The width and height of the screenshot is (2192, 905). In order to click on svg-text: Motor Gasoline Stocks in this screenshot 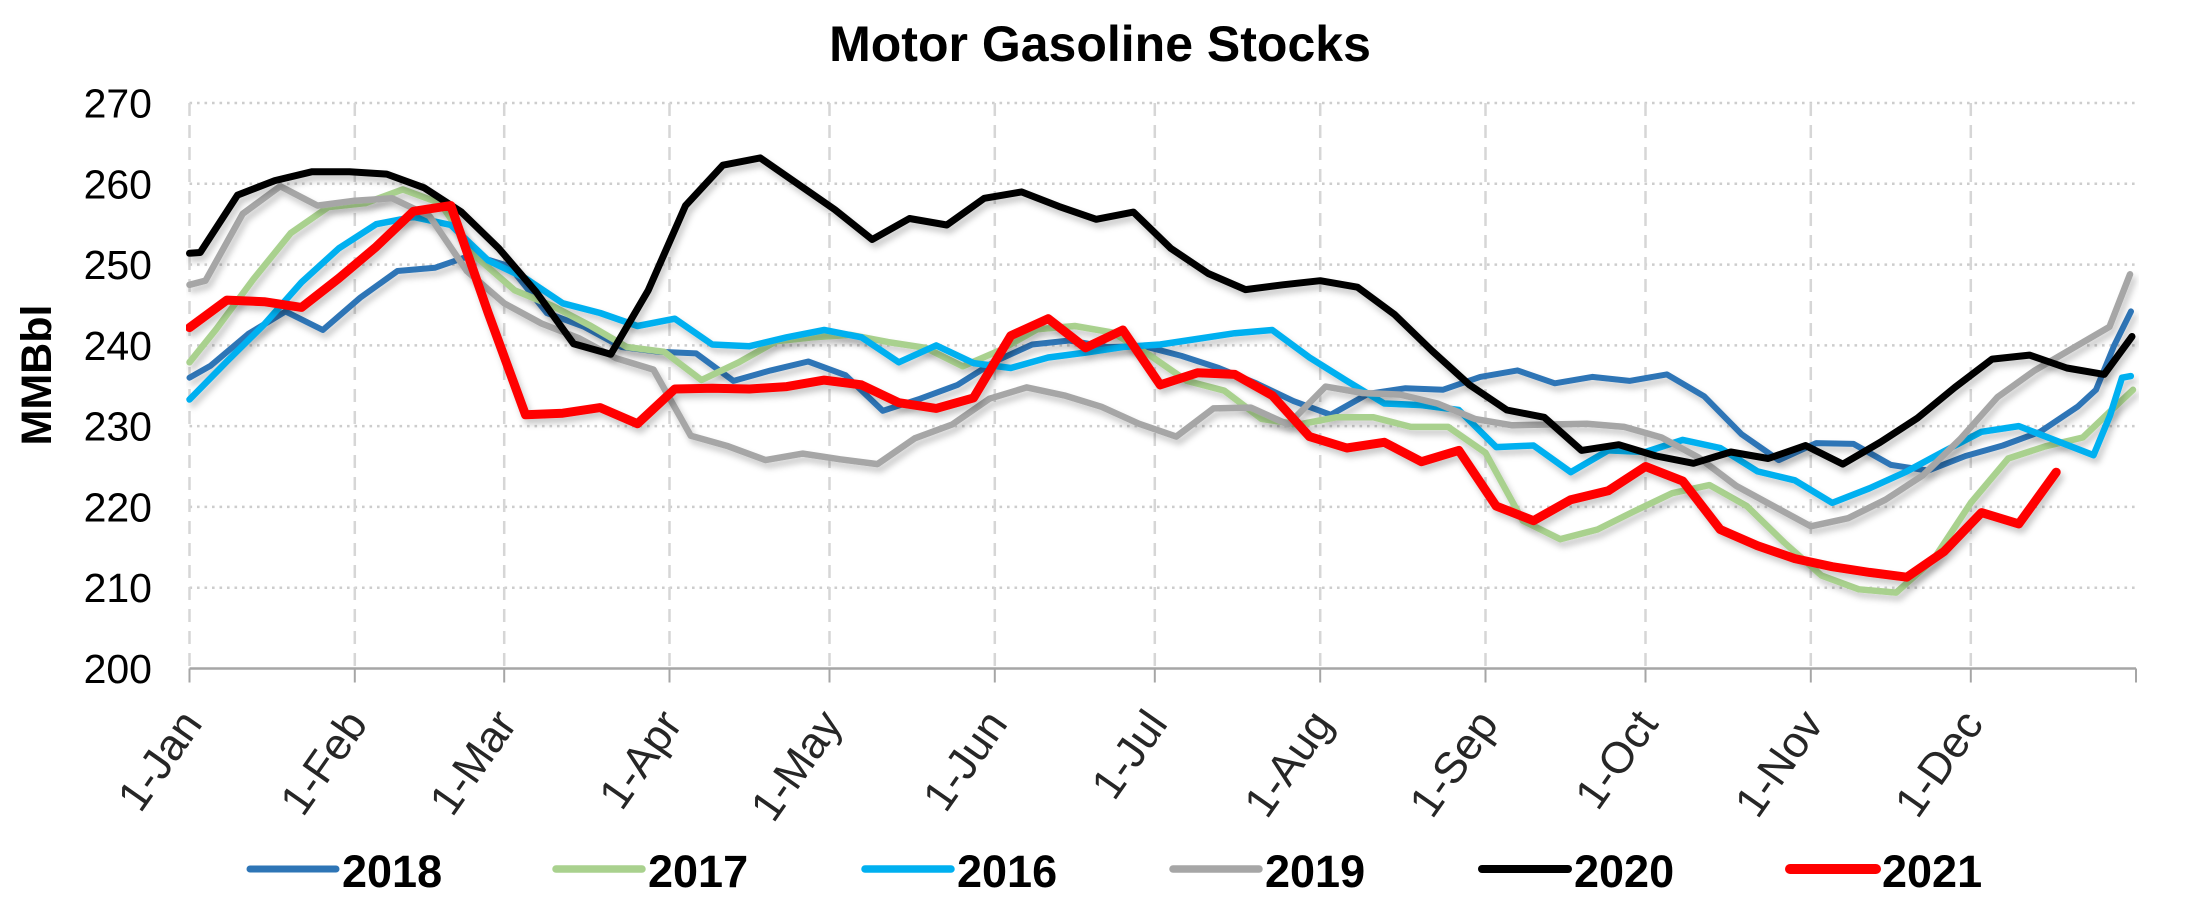, I will do `click(1100, 44)`.